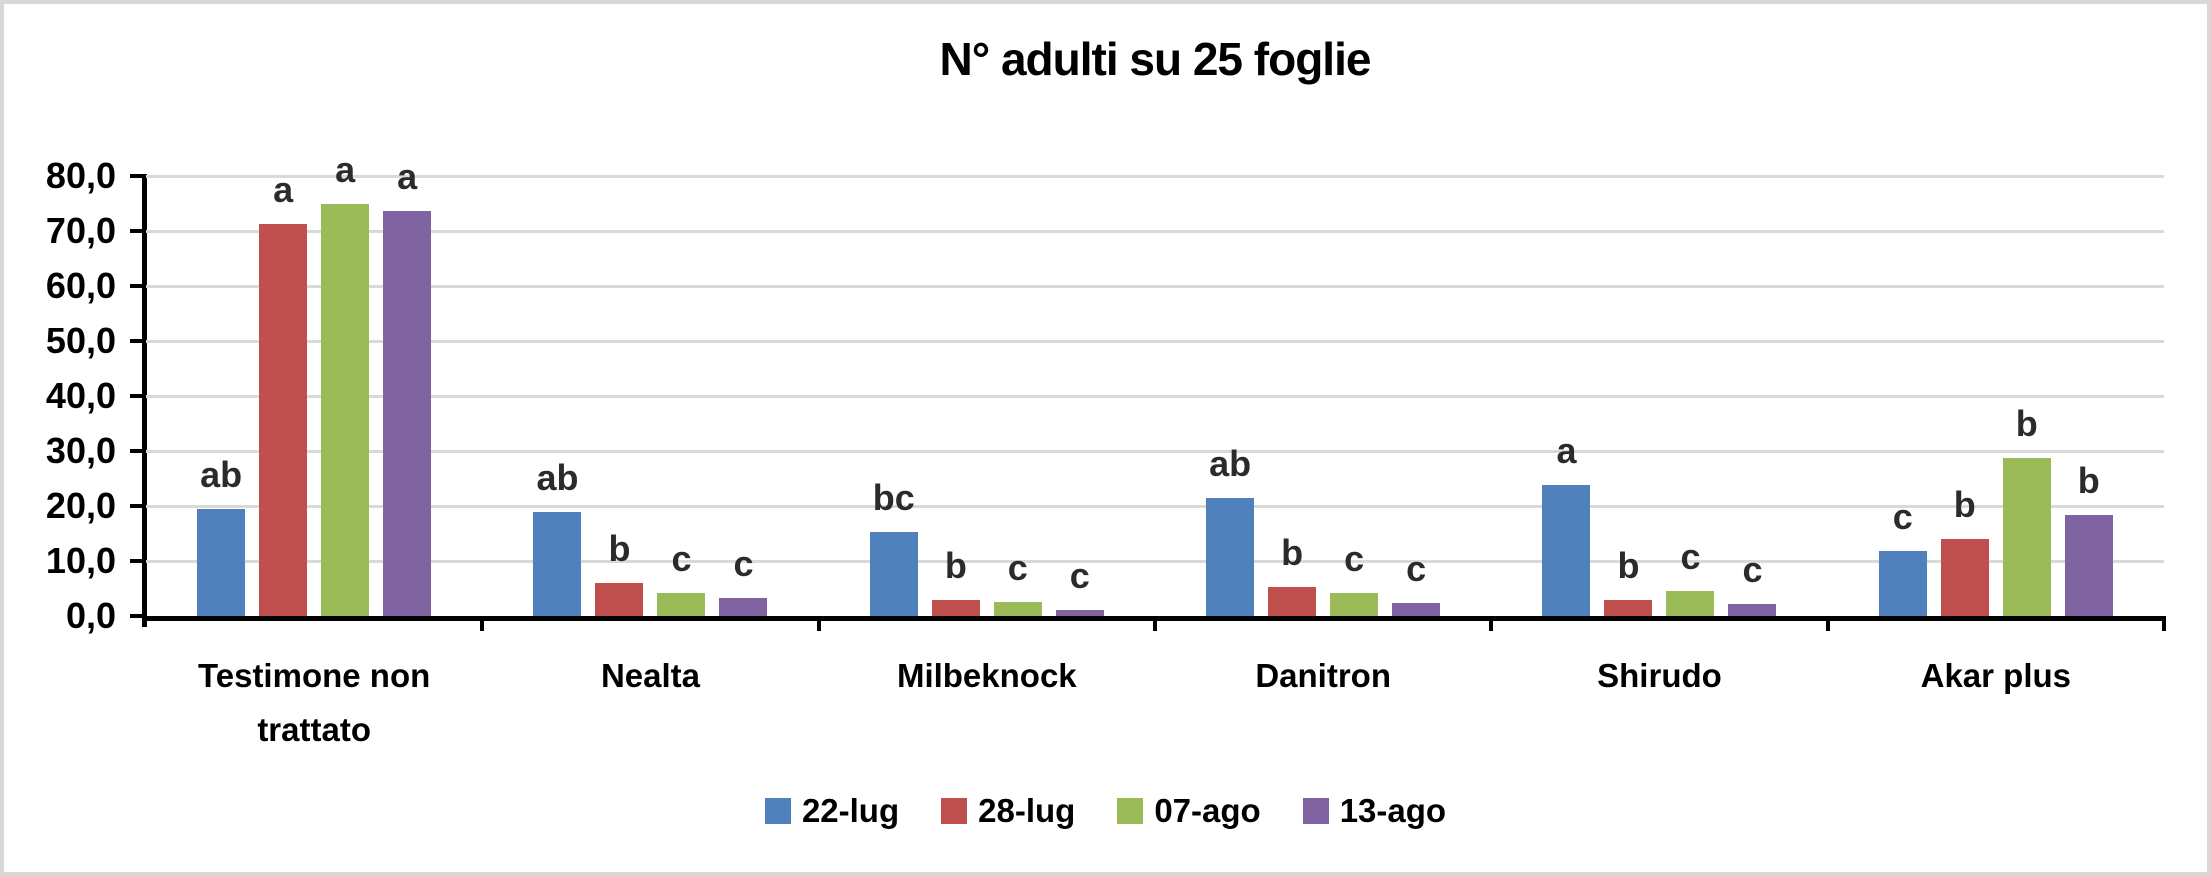  Describe the element at coordinates (90, 615) in the screenshot. I see `y-tick-label: 0,0` at that location.